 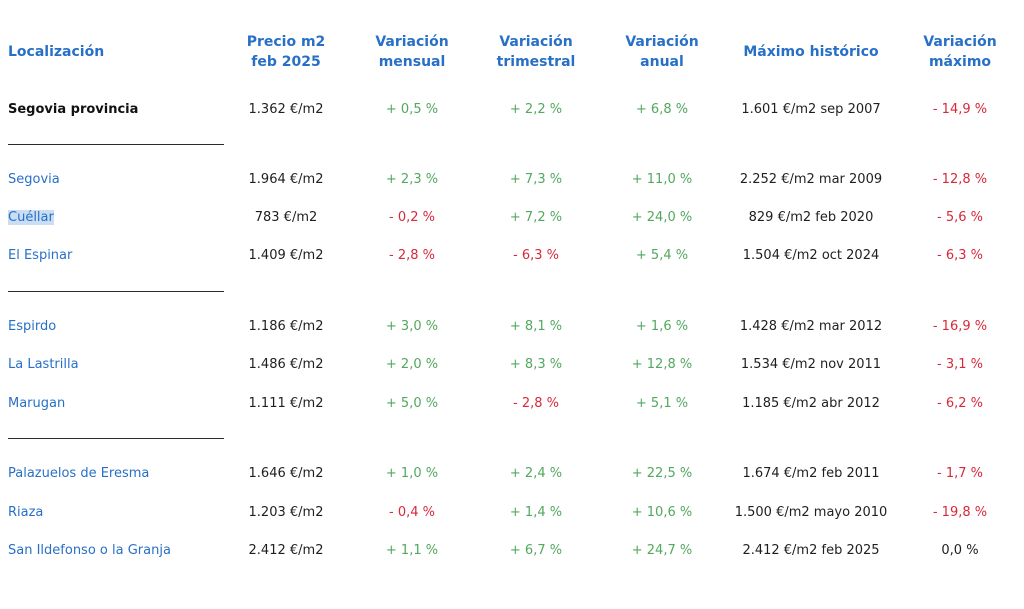 I want to click on monthly-variation-cell: + 1,0 %, so click(x=412, y=473).